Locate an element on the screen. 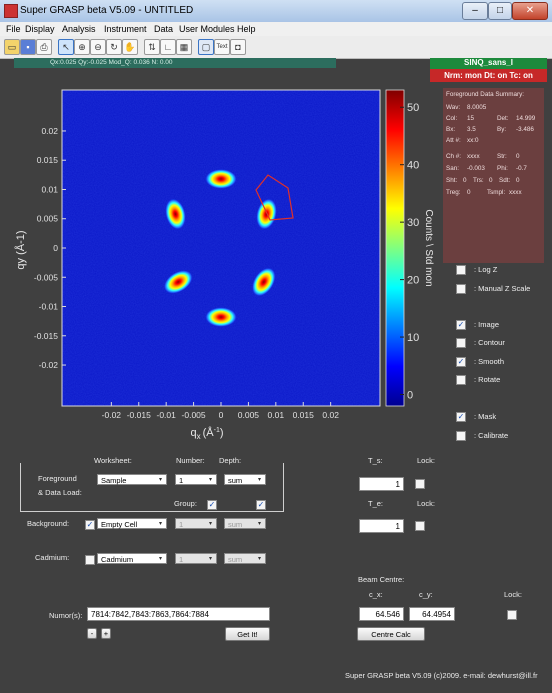 This screenshot has height=693, width=552. y-tick-label: -0.015 is located at coordinates (46, 336).